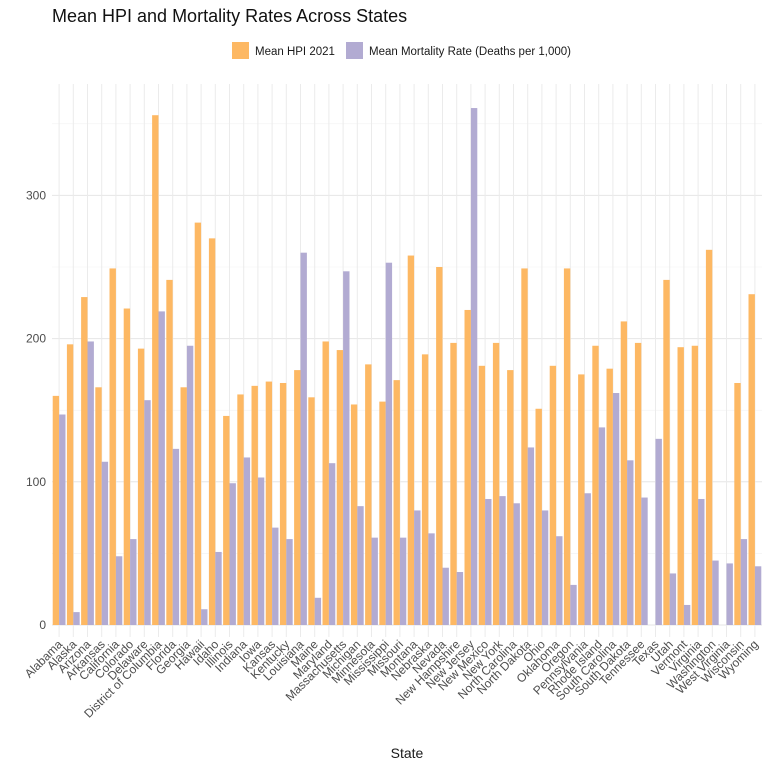  Describe the element at coordinates (354, 50) in the screenshot. I see `legend-key-mortality` at that location.